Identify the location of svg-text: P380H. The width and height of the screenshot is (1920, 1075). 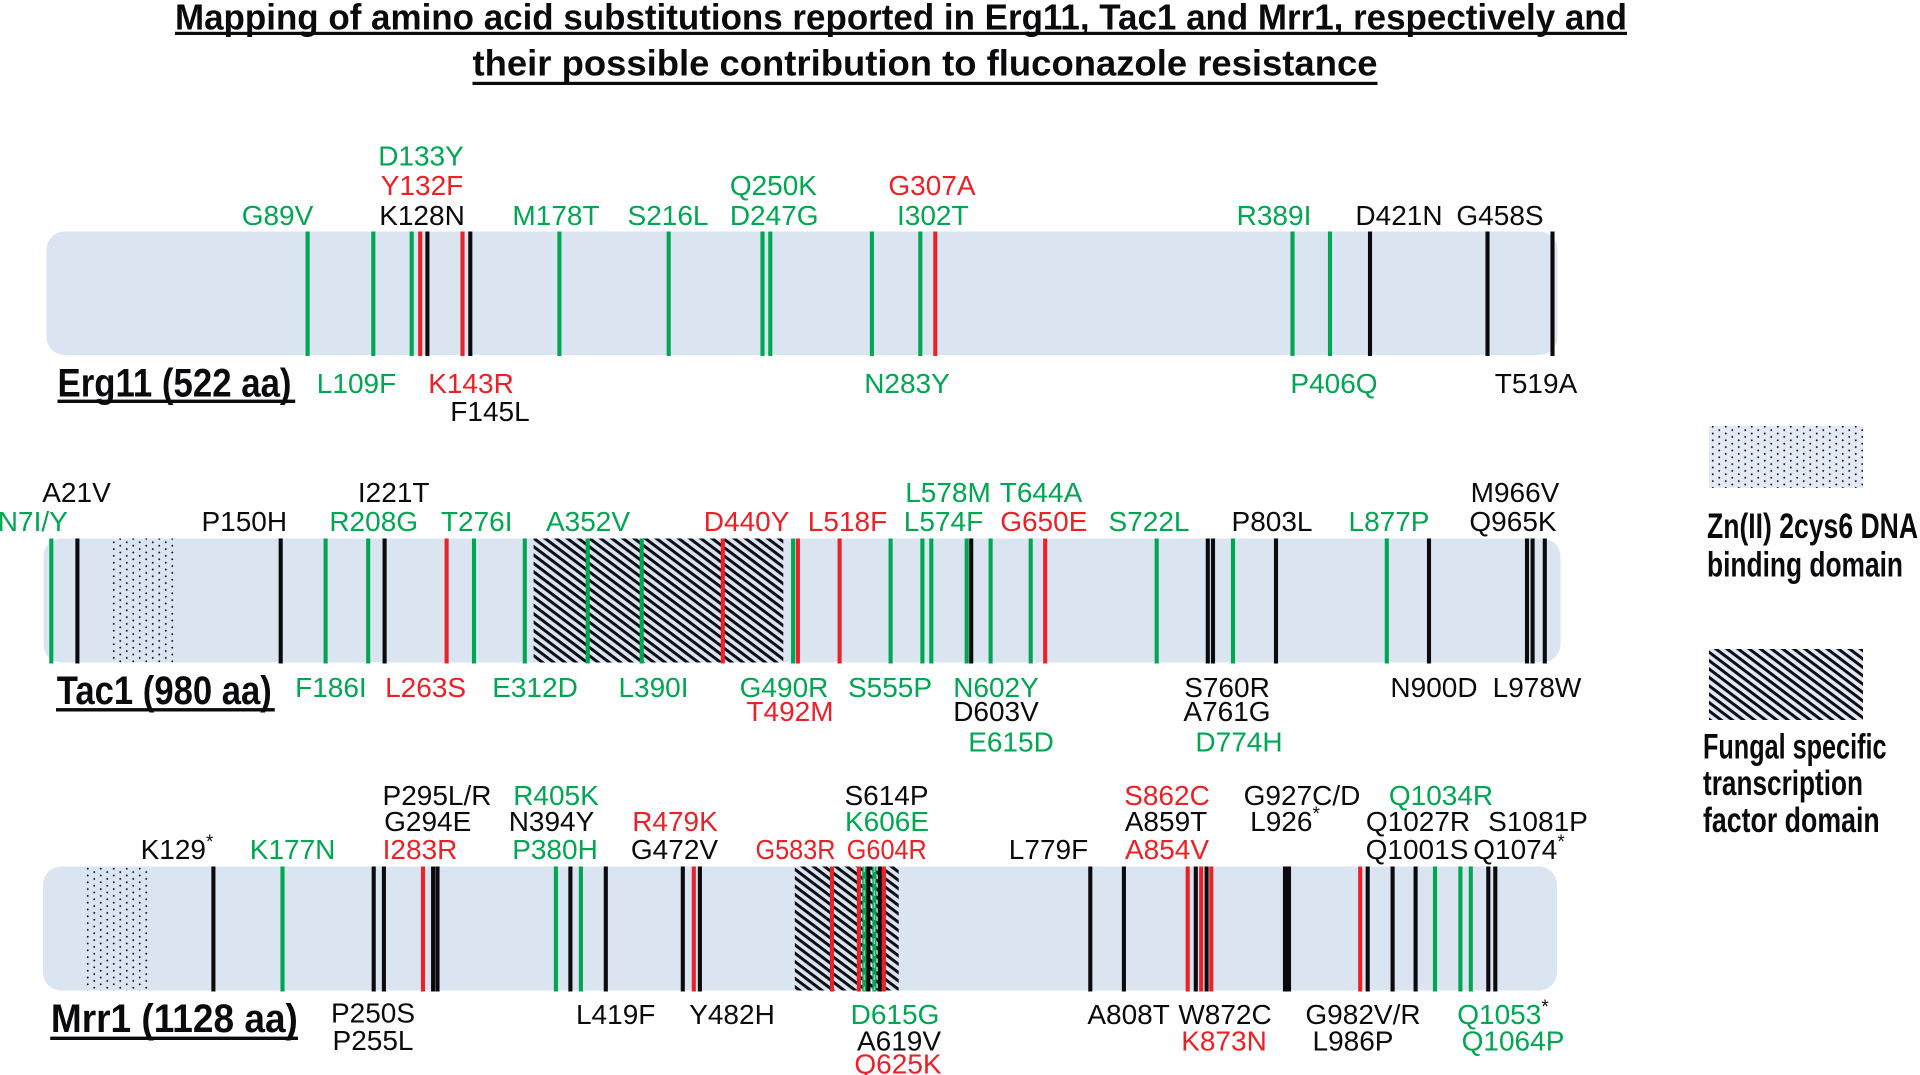
(555, 849).